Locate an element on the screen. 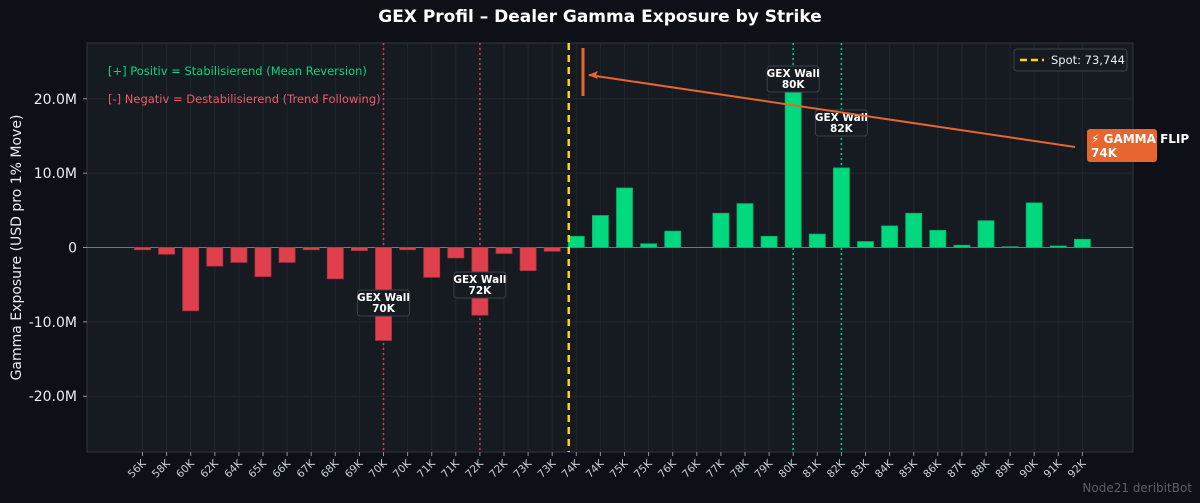 This screenshot has height=503, width=1200. bar-83k is located at coordinates (865, 244).